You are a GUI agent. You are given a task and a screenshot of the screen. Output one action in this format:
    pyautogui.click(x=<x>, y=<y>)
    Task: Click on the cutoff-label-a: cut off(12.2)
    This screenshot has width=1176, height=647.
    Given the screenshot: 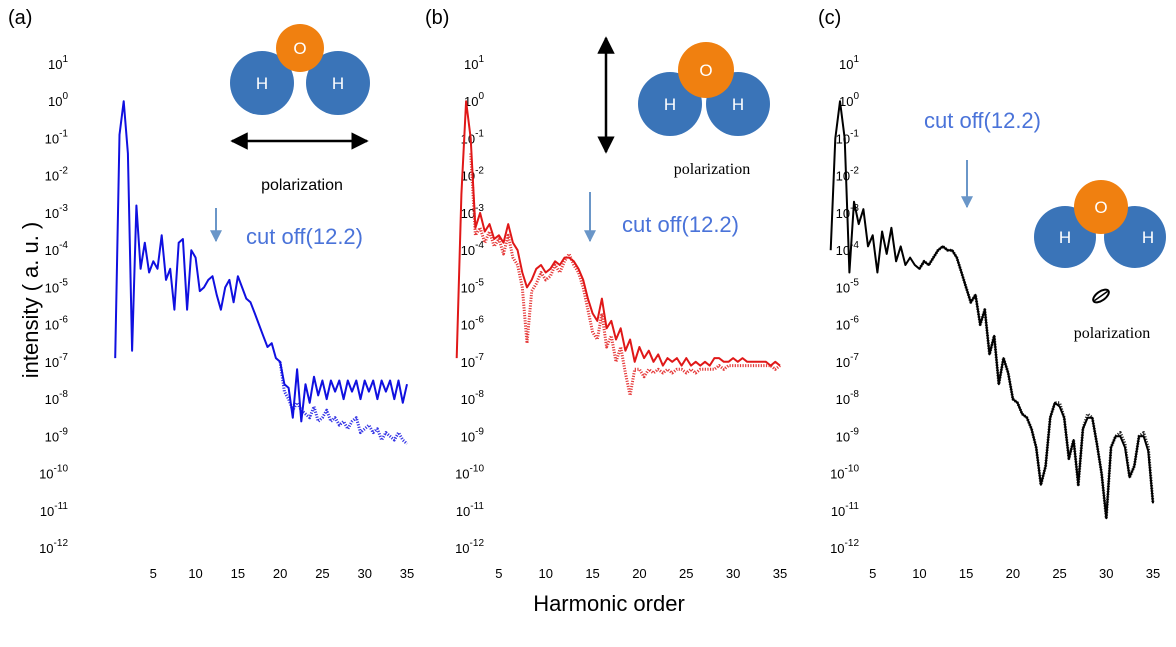 What is the action you would take?
    pyautogui.click(x=304, y=236)
    